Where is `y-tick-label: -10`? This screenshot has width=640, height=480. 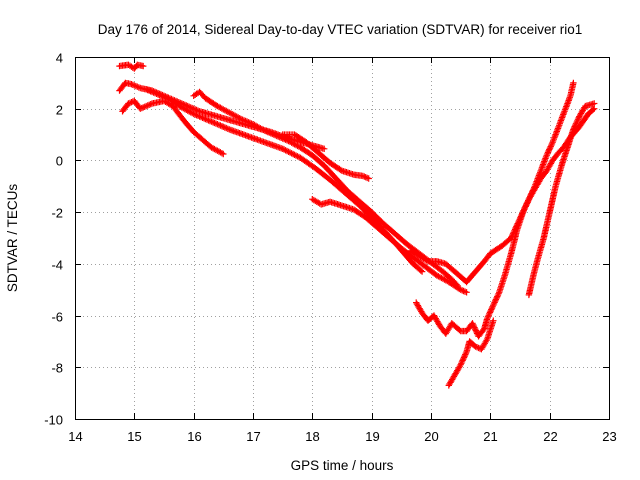 y-tick-label: -10 is located at coordinates (53, 420).